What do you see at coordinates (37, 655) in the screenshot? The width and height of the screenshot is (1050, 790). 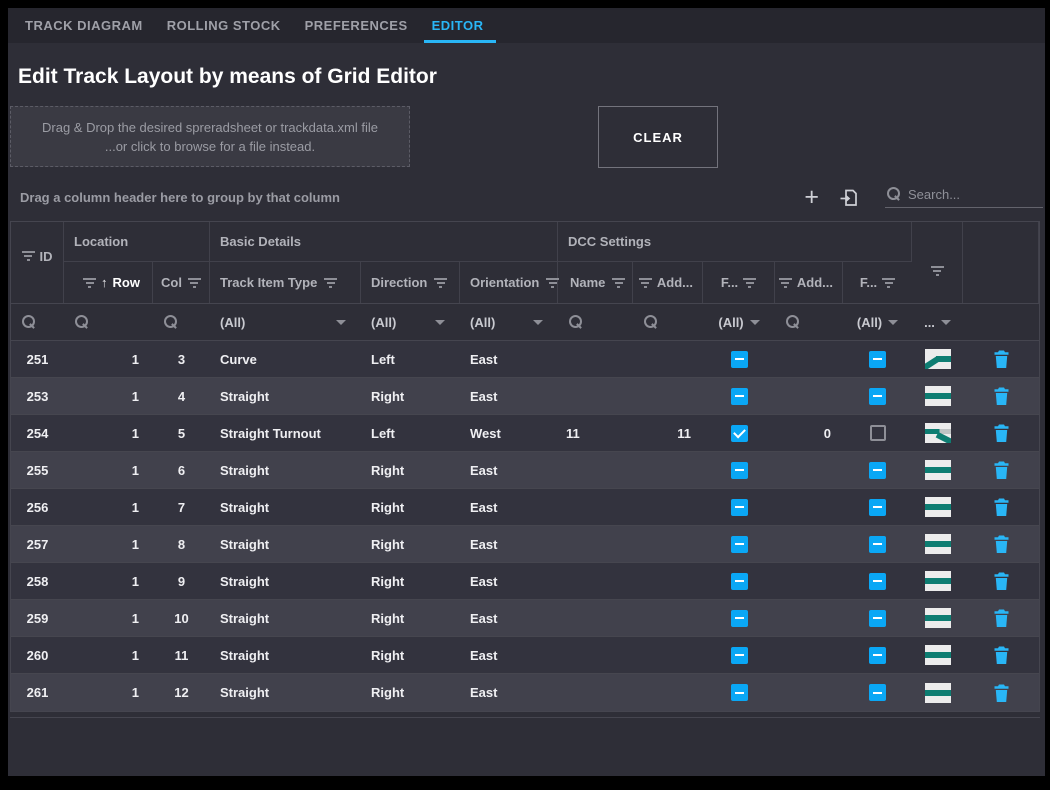 I see `cell-id: 260` at bounding box center [37, 655].